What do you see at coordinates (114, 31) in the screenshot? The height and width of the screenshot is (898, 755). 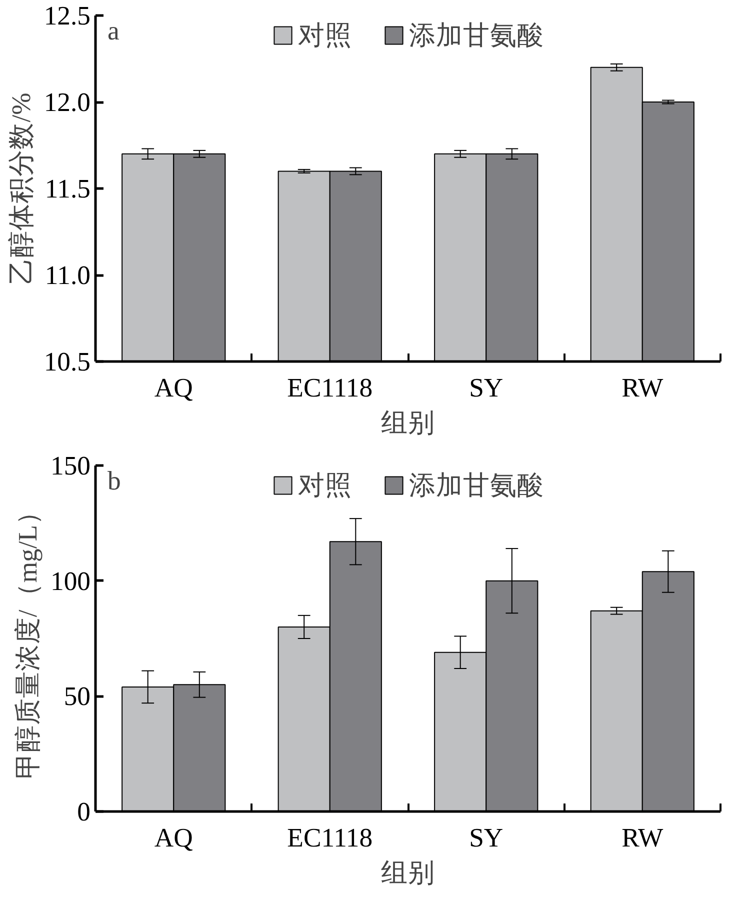 I see `annotation: a` at bounding box center [114, 31].